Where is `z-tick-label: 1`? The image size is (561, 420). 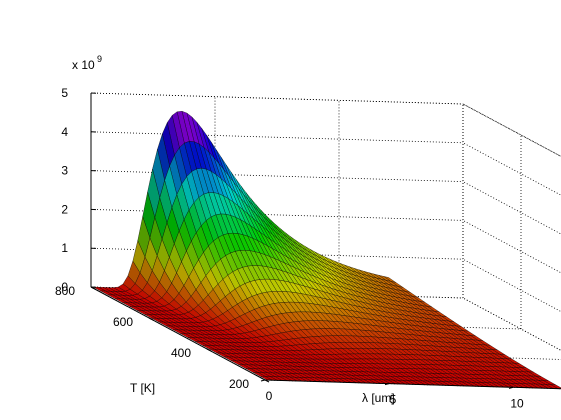 z-tick-label: 1 is located at coordinates (64, 248).